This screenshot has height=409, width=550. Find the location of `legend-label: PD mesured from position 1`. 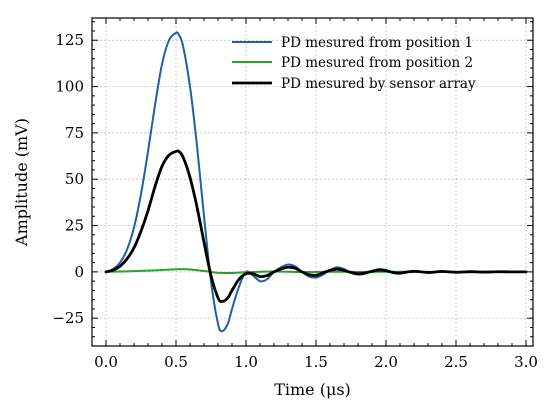

legend-label: PD mesured from position 1 is located at coordinates (377, 43).